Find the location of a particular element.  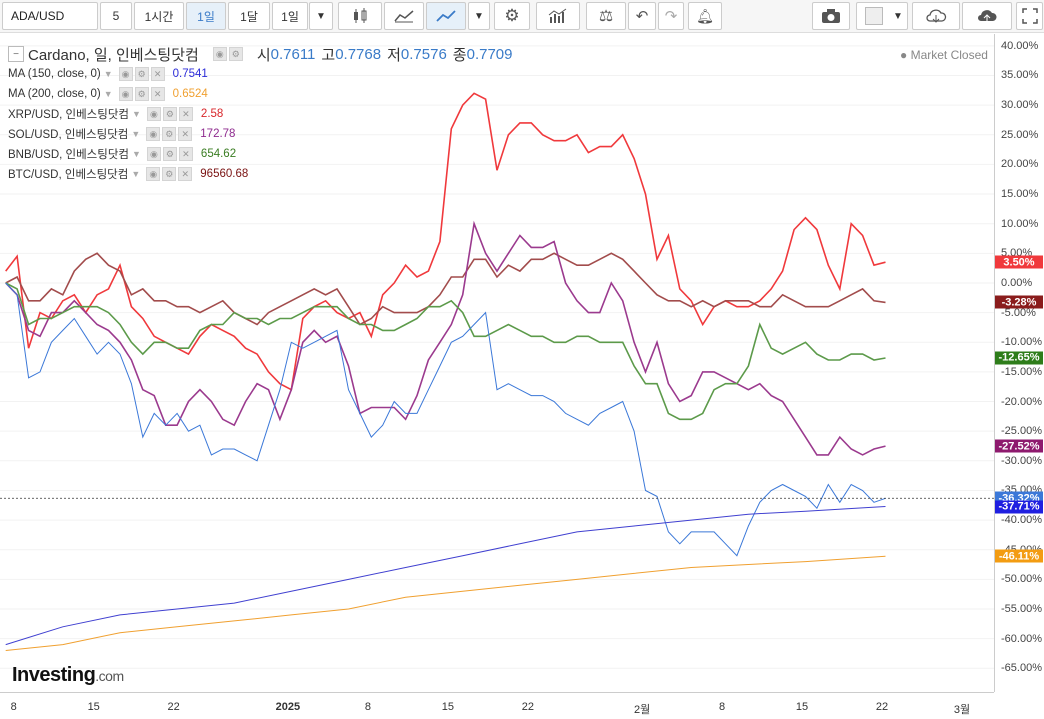

line-chart-button is located at coordinates (446, 16).